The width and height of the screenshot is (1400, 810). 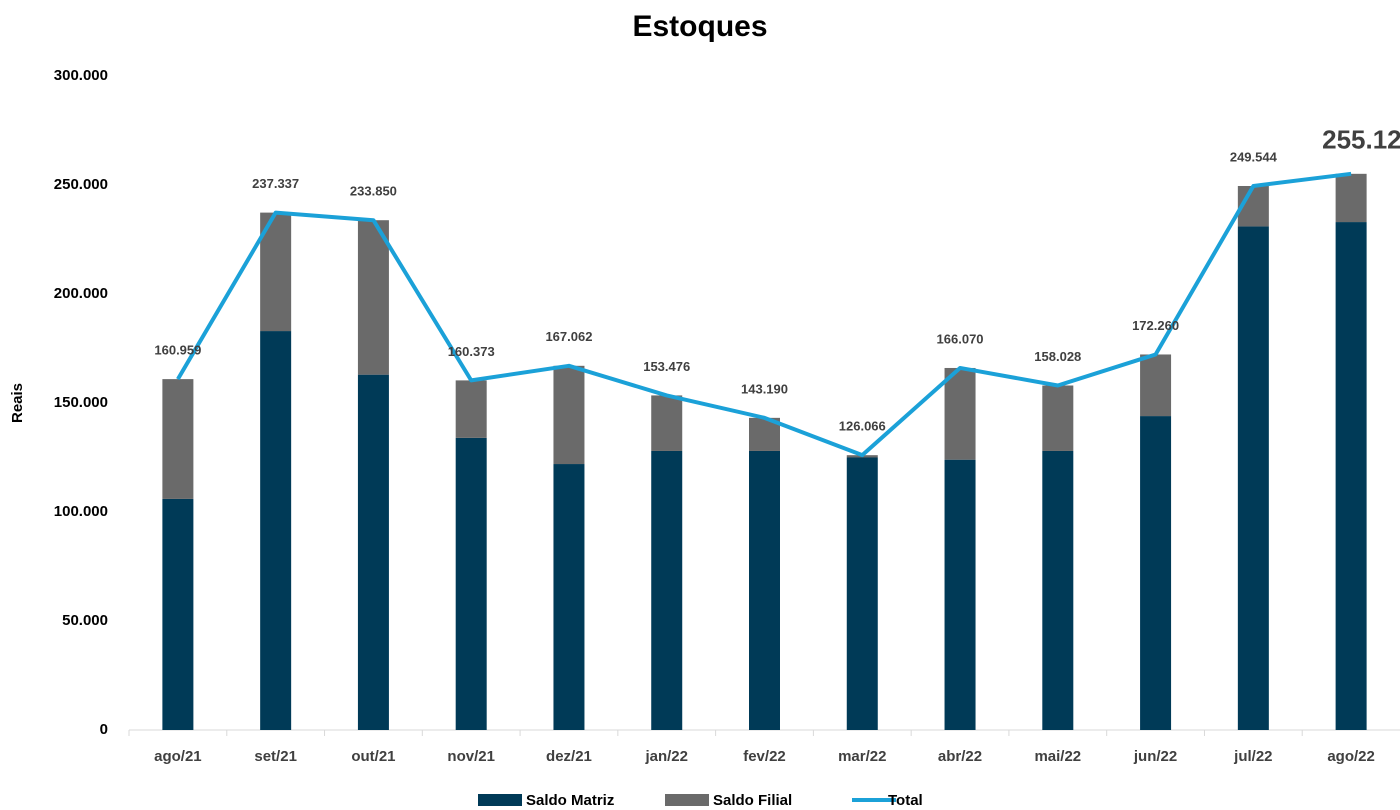 What do you see at coordinates (569, 756) in the screenshot?
I see `x-tick-label: dez/21` at bounding box center [569, 756].